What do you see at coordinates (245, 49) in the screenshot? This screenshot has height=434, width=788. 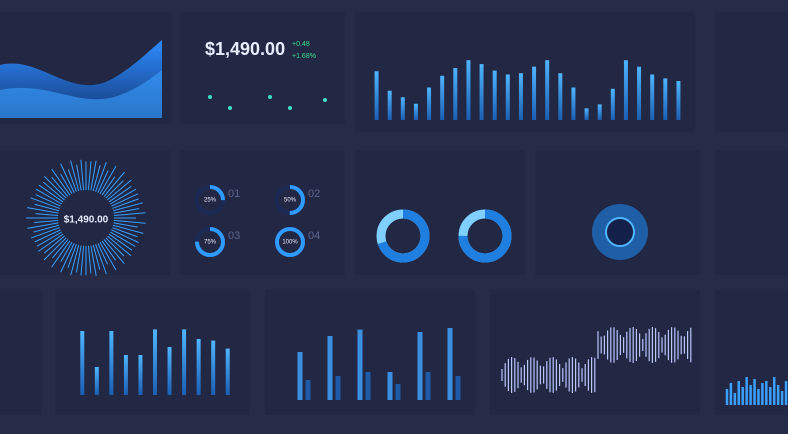 I see `balance-amount: $1,490.00` at bounding box center [245, 49].